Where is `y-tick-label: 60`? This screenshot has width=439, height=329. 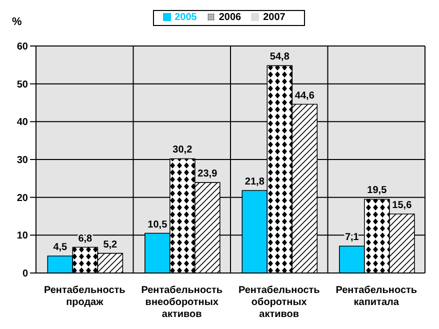
y-tick-label: 60 is located at coordinates (22, 47).